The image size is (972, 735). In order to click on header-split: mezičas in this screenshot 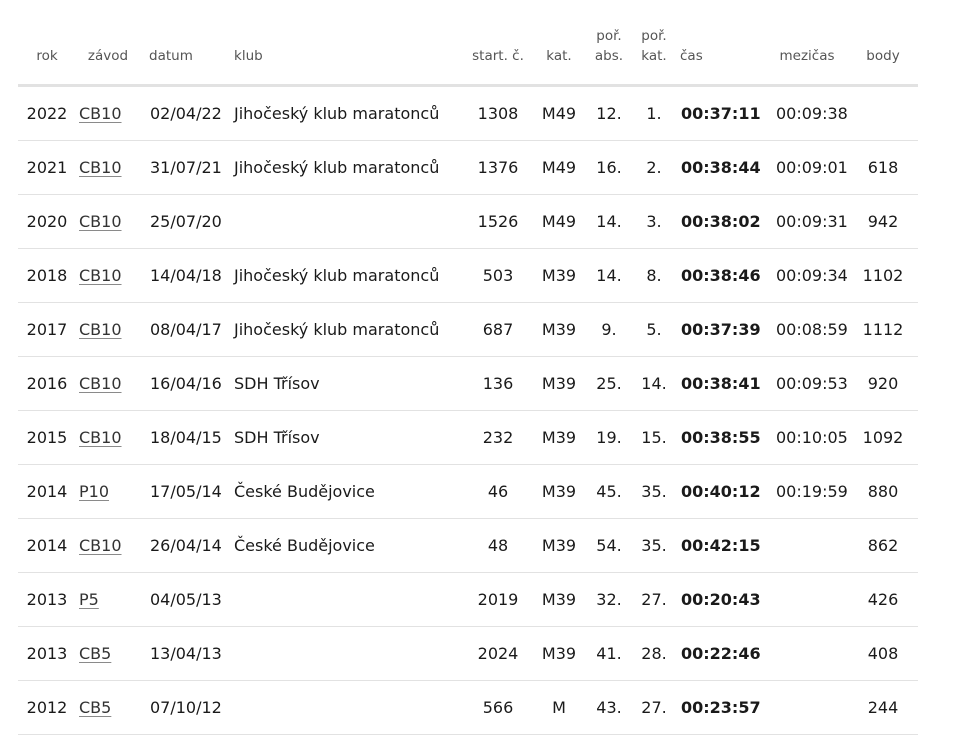, I will do `click(807, 43)`.